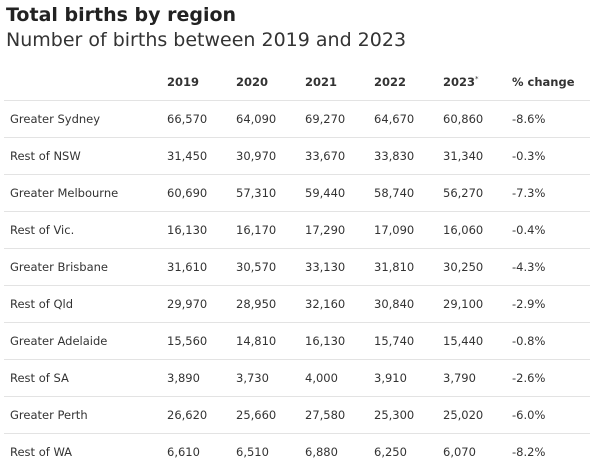 Image resolution: width=590 pixels, height=470 pixels. Describe the element at coordinates (201, 341) in the screenshot. I see `births-value-cell: 15,560` at that location.